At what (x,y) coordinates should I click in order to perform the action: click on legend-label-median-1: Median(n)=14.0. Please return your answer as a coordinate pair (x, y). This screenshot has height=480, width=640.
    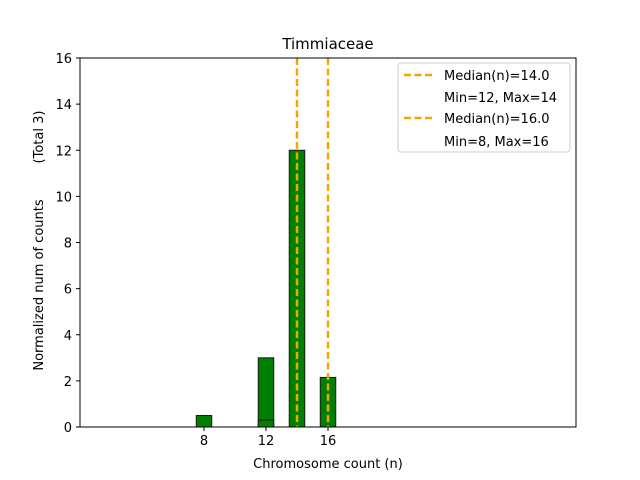
    Looking at the image, I should click on (497, 76).